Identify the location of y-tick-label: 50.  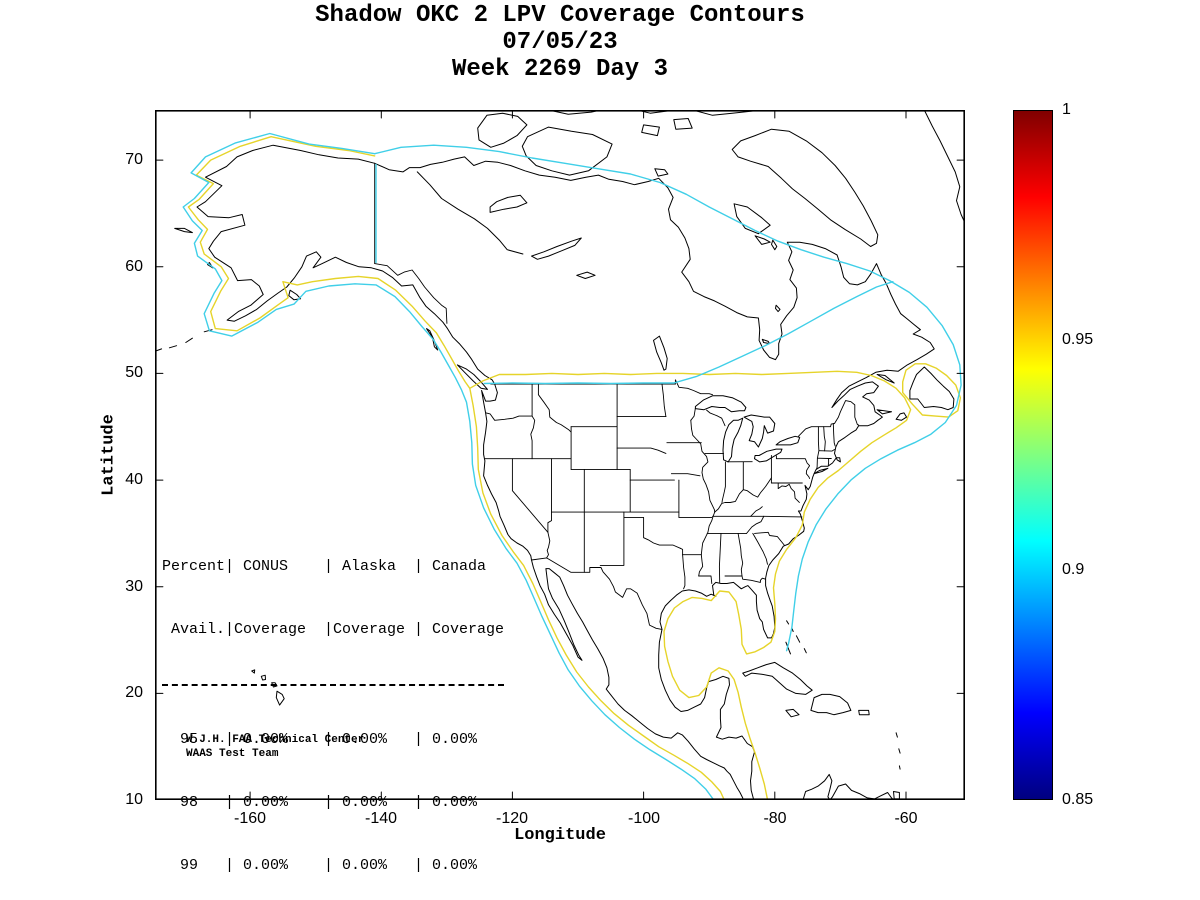
(134, 372).